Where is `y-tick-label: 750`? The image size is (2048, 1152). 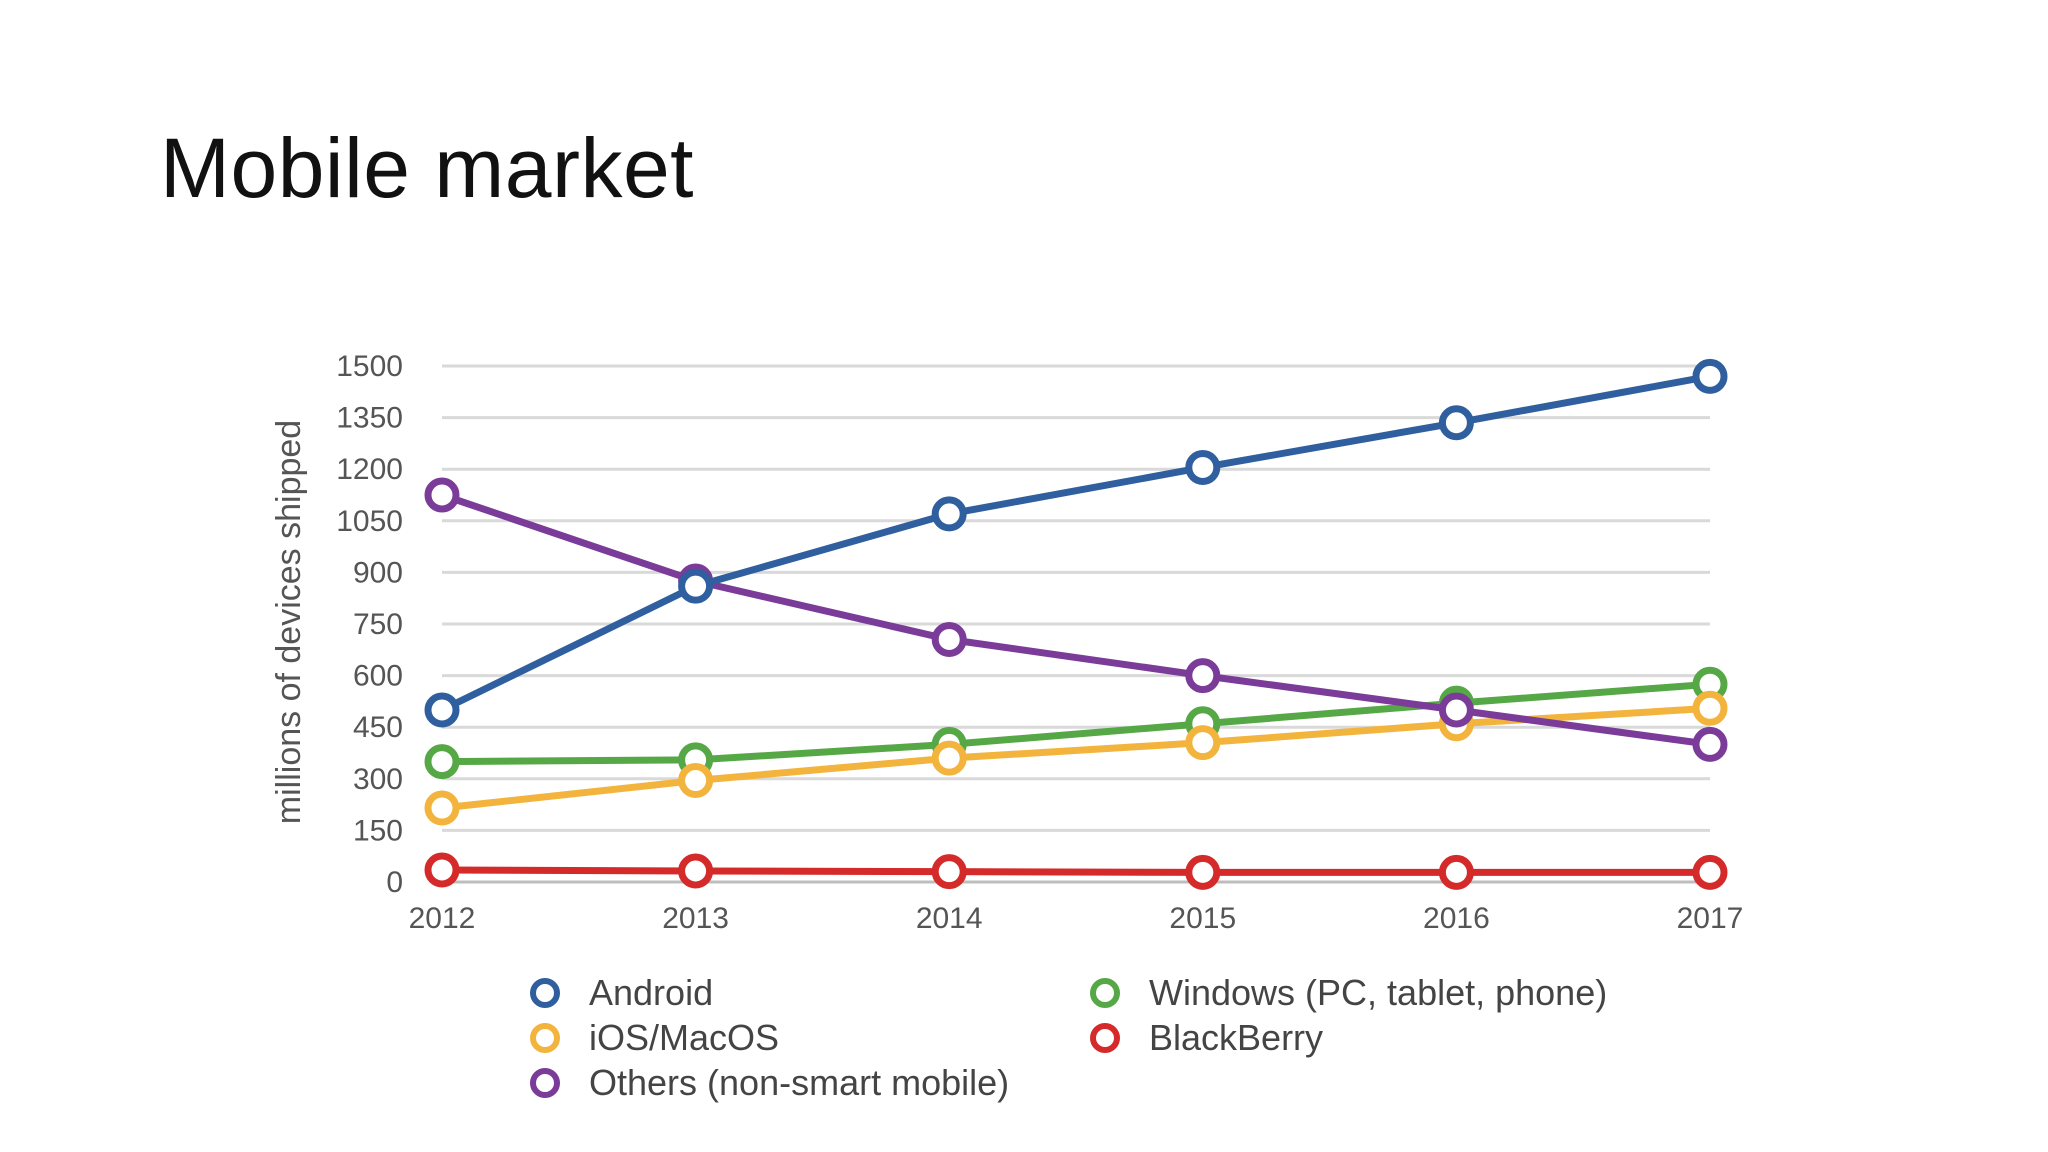 y-tick-label: 750 is located at coordinates (378, 624).